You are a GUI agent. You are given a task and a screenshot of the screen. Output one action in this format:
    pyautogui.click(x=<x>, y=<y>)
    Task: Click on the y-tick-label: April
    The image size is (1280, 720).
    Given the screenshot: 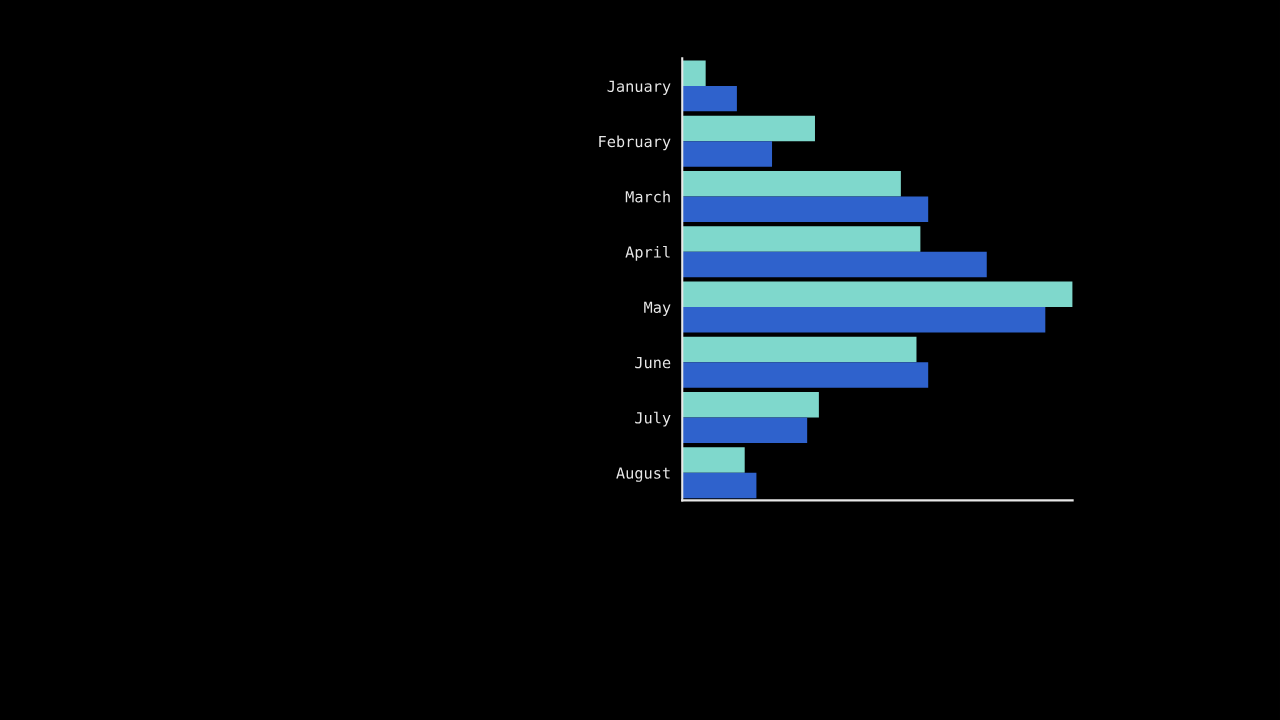 What is the action you would take?
    pyautogui.click(x=647, y=253)
    